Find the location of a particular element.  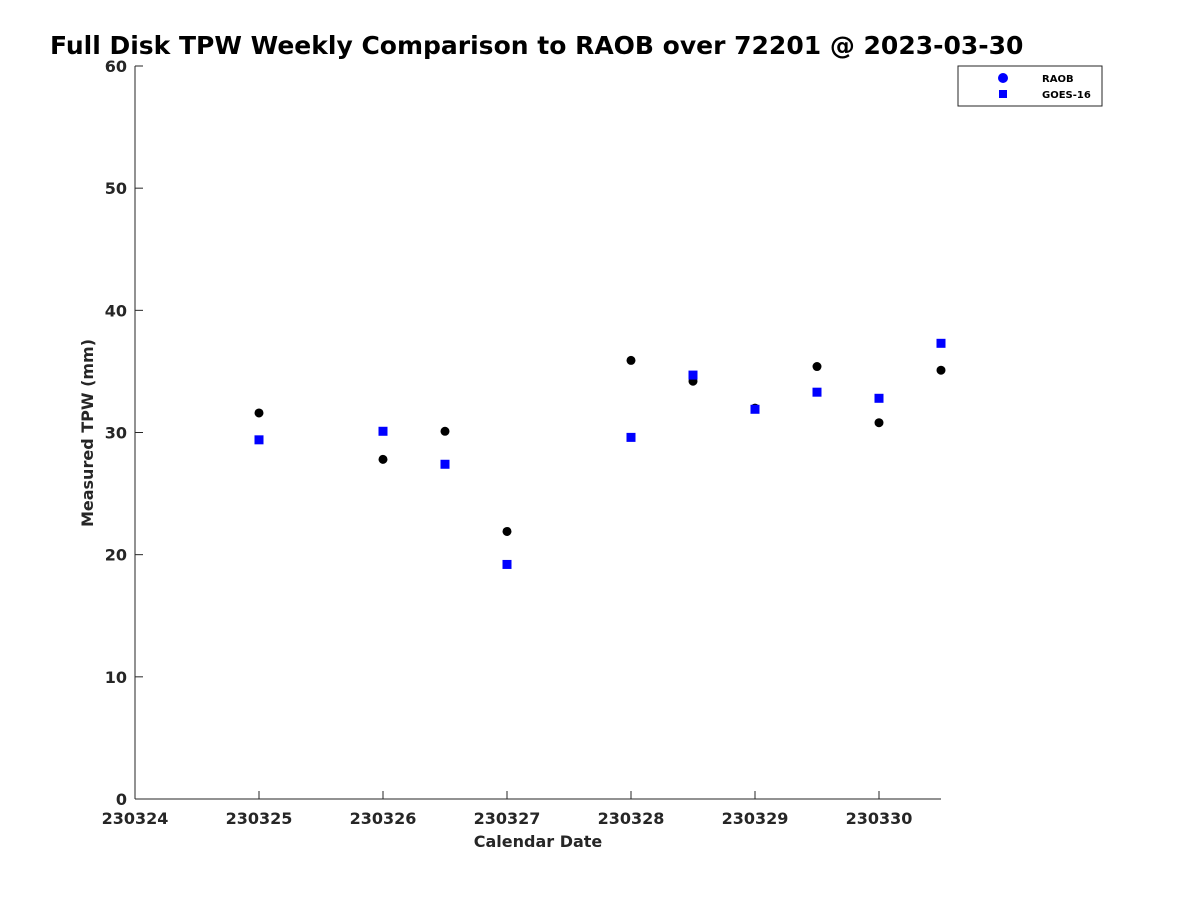

y-tick-label: 50 is located at coordinates (116, 188).